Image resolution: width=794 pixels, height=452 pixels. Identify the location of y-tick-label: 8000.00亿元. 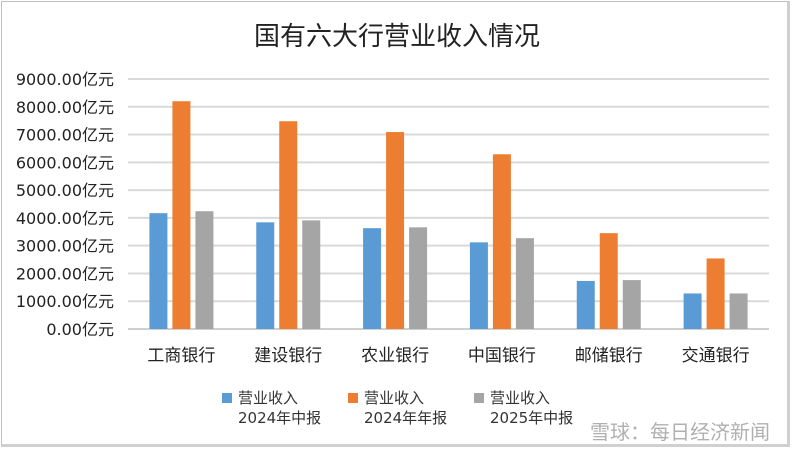
(65, 107).